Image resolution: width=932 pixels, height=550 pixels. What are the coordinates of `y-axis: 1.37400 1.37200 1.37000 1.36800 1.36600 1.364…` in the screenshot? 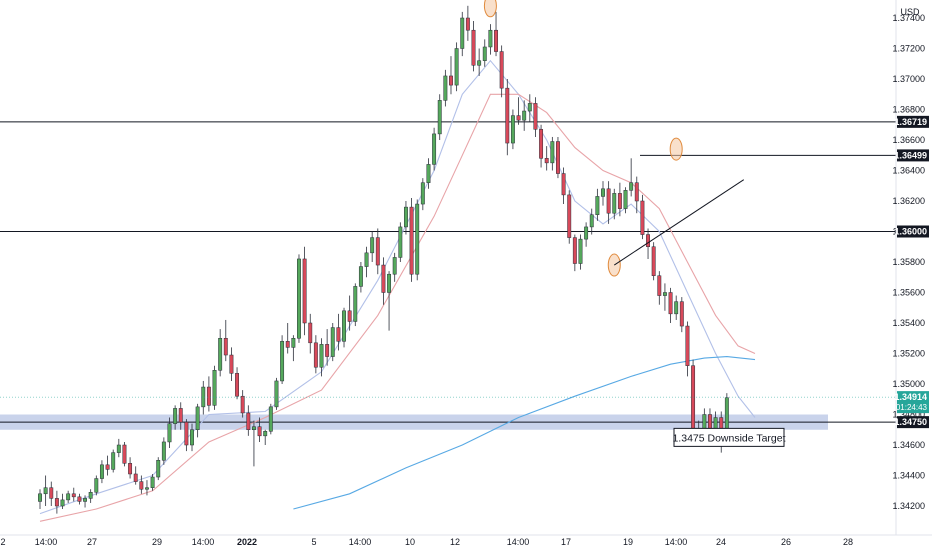 It's located at (908, 262).